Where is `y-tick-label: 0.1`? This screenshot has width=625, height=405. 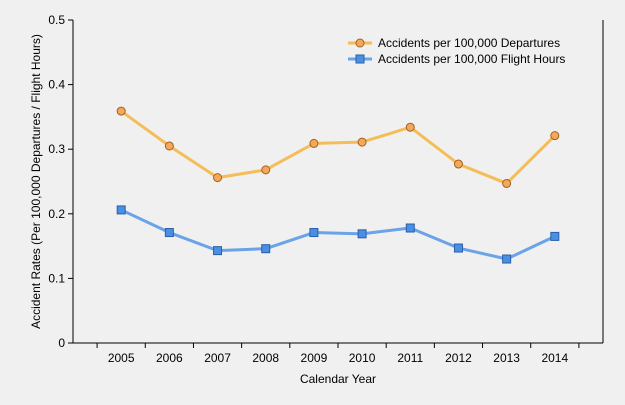
y-tick-label: 0.1 is located at coordinates (56, 278).